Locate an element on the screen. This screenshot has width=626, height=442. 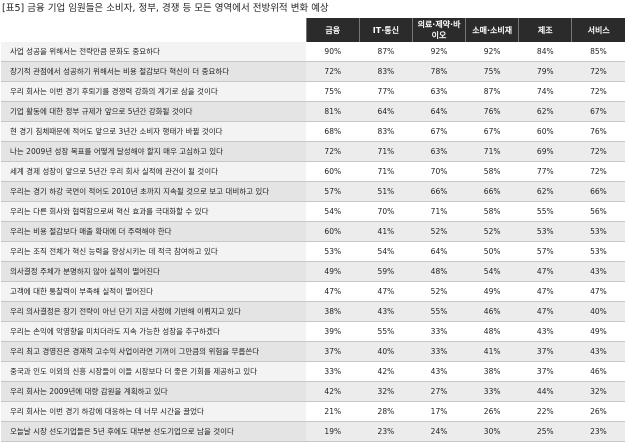
row-label: 우리 회사는 이번 경기 후퇴기를 경쟁력 강화의 계기로 삼을 것이다 is located at coordinates (154, 91).